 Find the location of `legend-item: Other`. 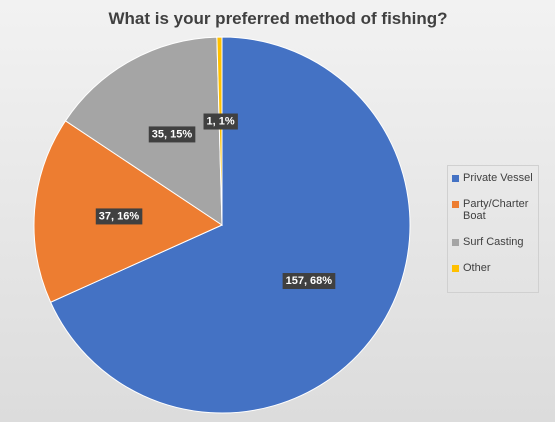

legend-item: Other is located at coordinates (493, 268).